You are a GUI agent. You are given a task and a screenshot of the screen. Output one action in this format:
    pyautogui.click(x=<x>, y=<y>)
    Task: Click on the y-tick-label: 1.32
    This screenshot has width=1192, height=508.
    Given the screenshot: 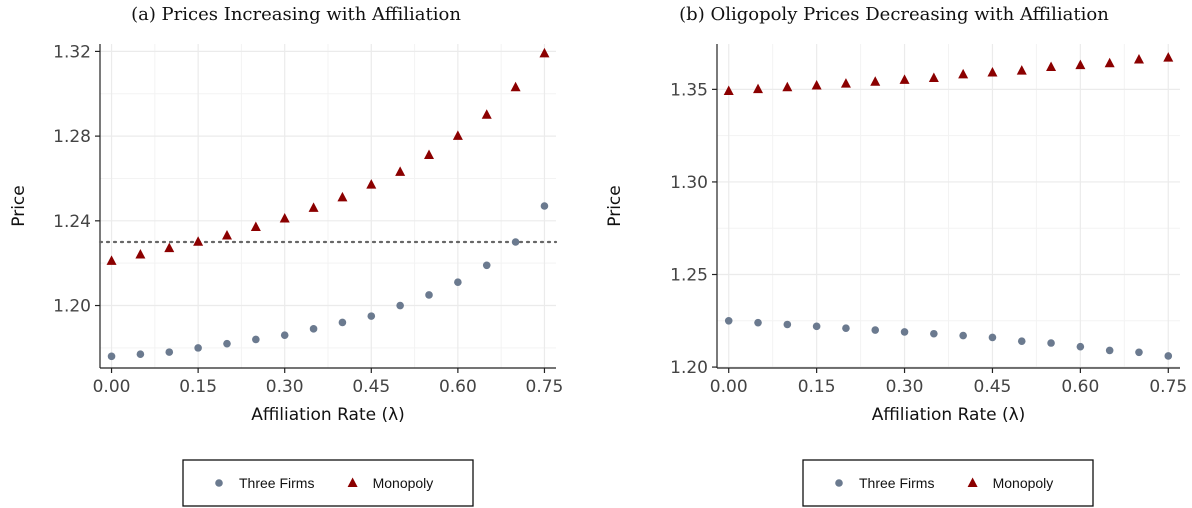 What is the action you would take?
    pyautogui.click(x=72, y=52)
    